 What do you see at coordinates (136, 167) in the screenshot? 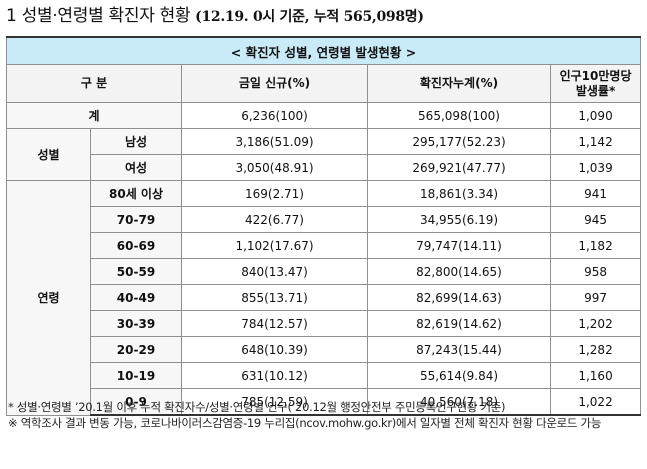
I see `row-label: 여성` at bounding box center [136, 167].